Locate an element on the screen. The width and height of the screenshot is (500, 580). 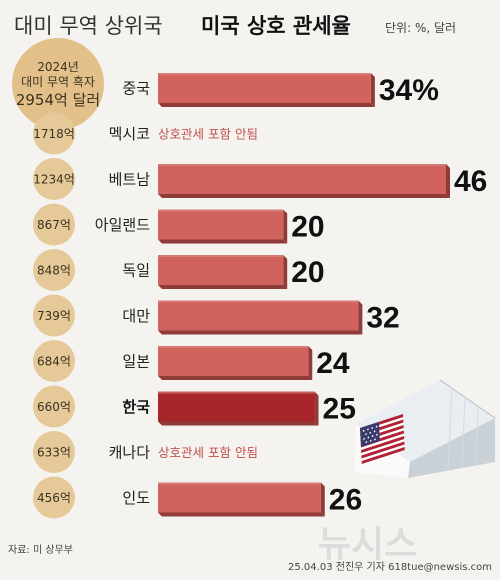
bar-row: 867억 아일랜드 20 is located at coordinates (179, 224).